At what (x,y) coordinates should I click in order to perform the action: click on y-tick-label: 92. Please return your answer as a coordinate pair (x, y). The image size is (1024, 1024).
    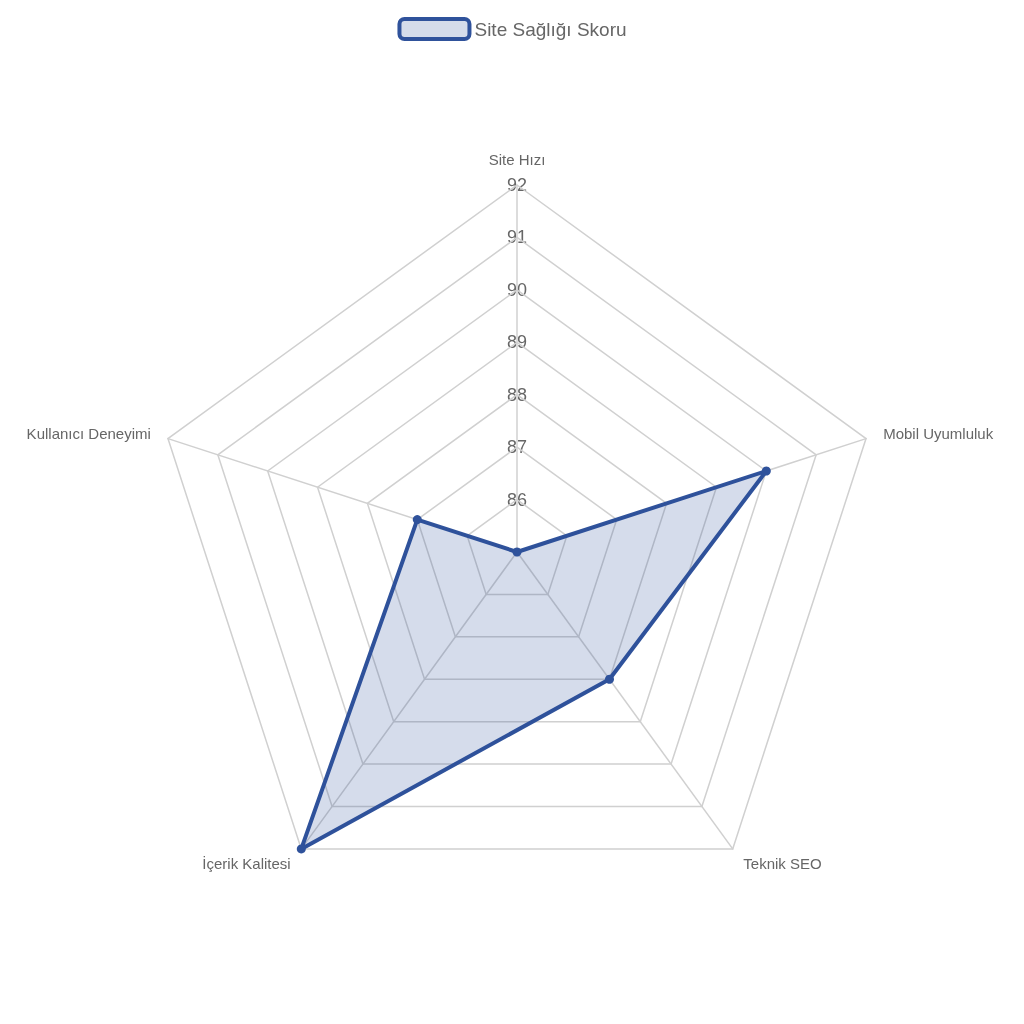
    Looking at the image, I should click on (517, 185).